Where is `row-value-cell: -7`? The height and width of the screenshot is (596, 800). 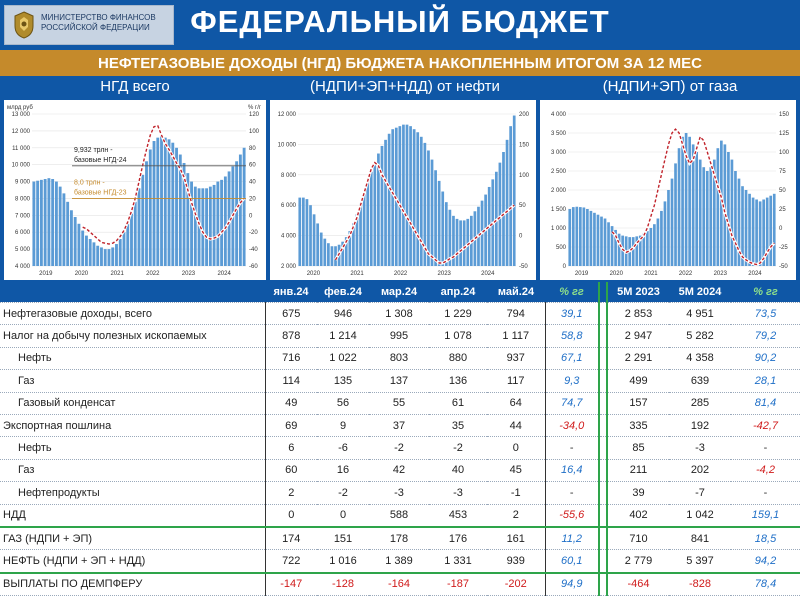
row-value-cell: -7 is located at coordinates (700, 493).